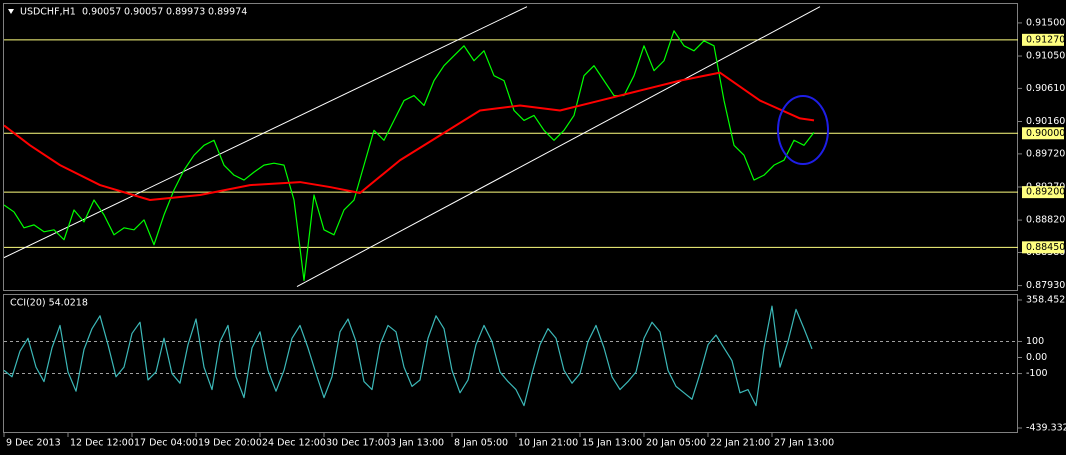 The width and height of the screenshot is (1066, 455). What do you see at coordinates (548, 443) in the screenshot?
I see `x-tick-label: 10 Jan 21:00` at bounding box center [548, 443].